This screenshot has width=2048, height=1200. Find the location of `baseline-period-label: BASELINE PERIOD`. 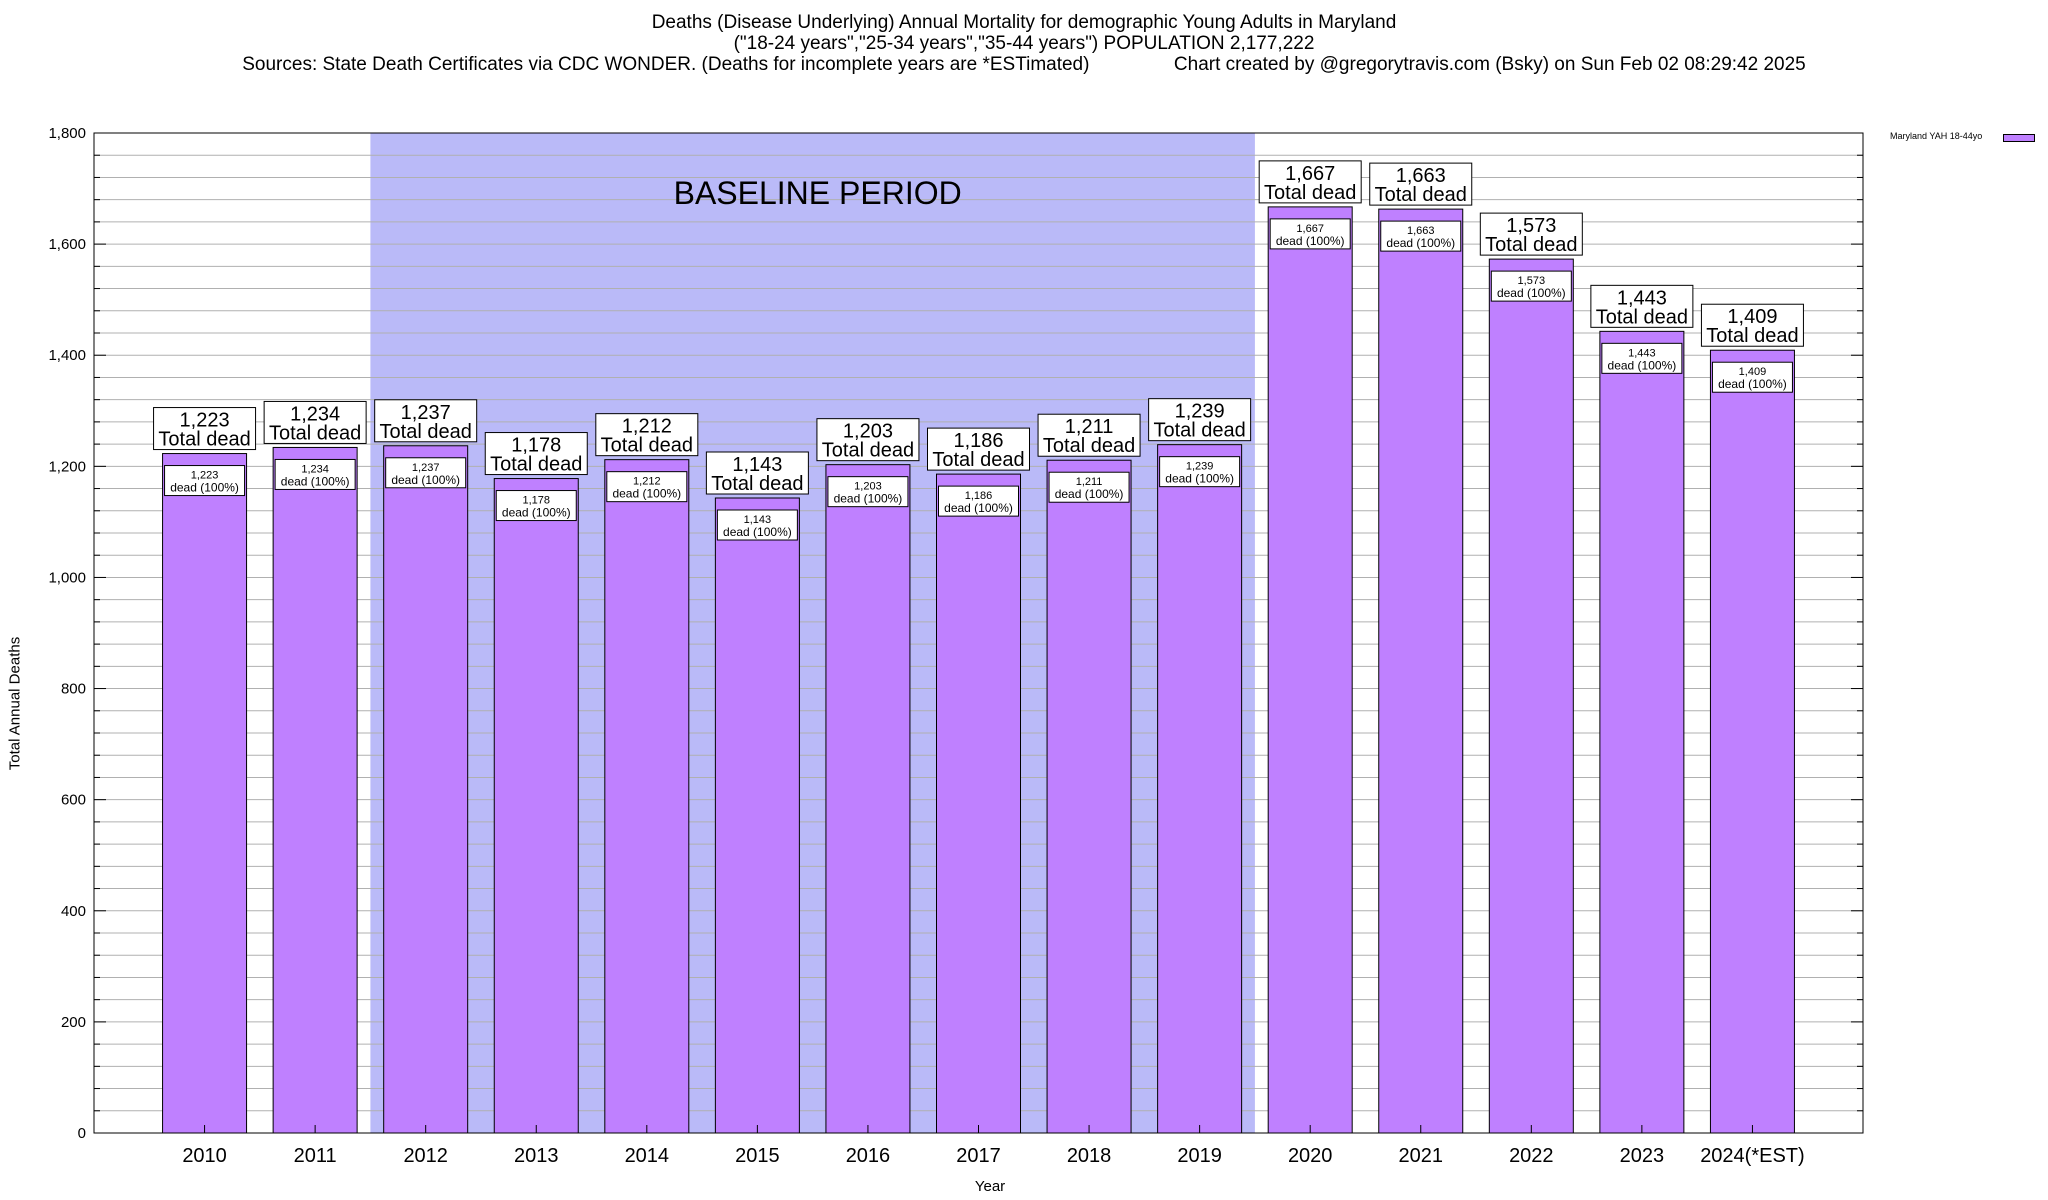

baseline-period-label: BASELINE PERIOD is located at coordinates (818, 193).